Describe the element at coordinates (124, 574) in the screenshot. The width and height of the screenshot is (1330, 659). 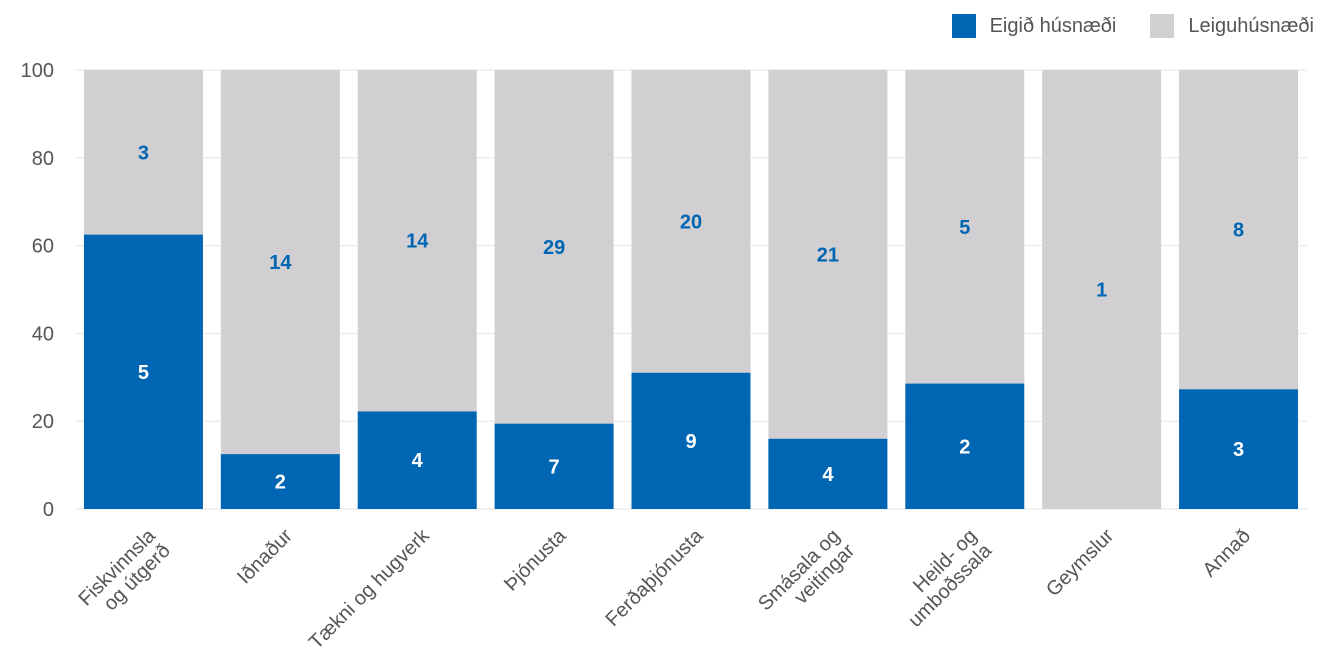
I see `x-tick-label: Fiskvinnslaog útgerð` at that location.